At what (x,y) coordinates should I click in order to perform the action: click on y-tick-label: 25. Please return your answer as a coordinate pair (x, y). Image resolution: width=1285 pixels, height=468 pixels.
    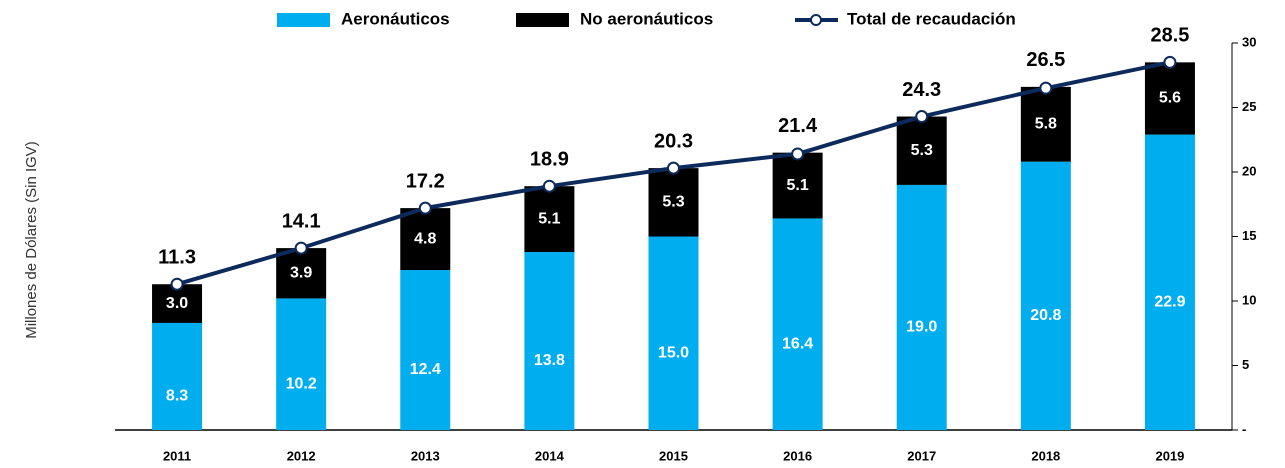
    Looking at the image, I should click on (1249, 106).